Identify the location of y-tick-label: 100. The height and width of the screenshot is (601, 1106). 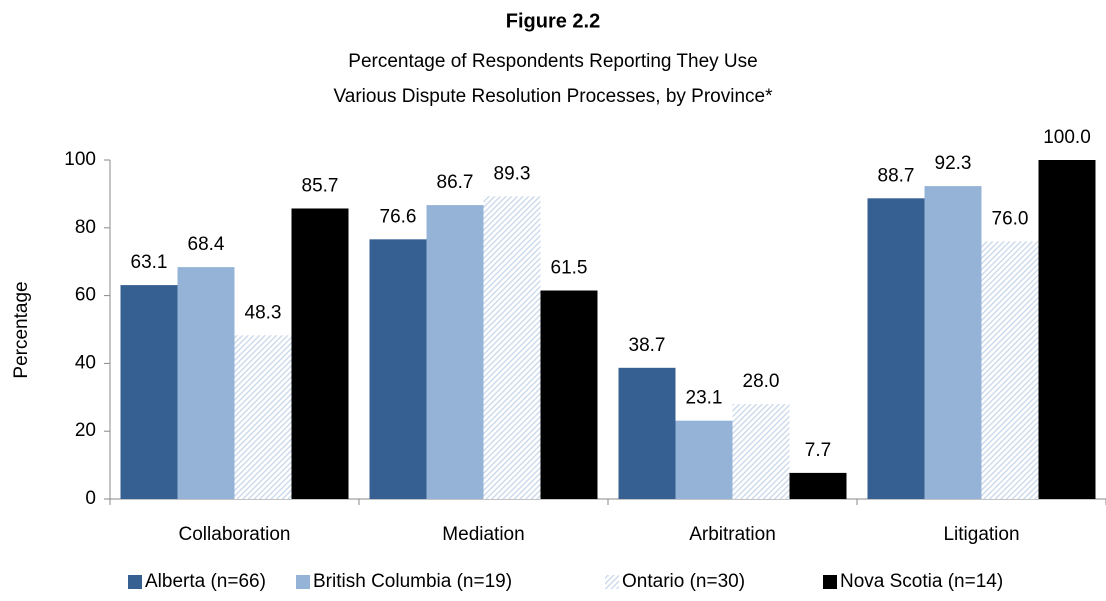
(80, 159).